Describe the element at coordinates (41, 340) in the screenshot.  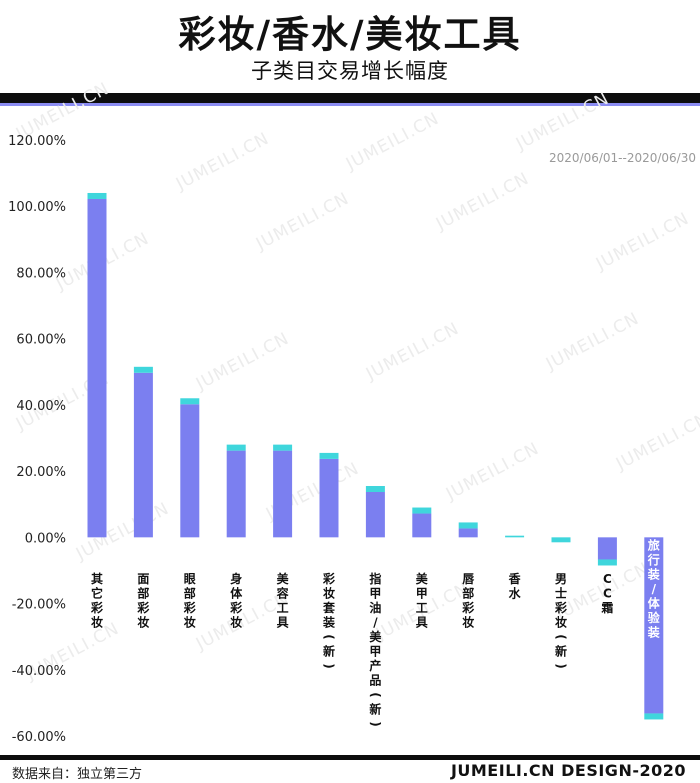
I see `y-tick-label: 60.00%` at that location.